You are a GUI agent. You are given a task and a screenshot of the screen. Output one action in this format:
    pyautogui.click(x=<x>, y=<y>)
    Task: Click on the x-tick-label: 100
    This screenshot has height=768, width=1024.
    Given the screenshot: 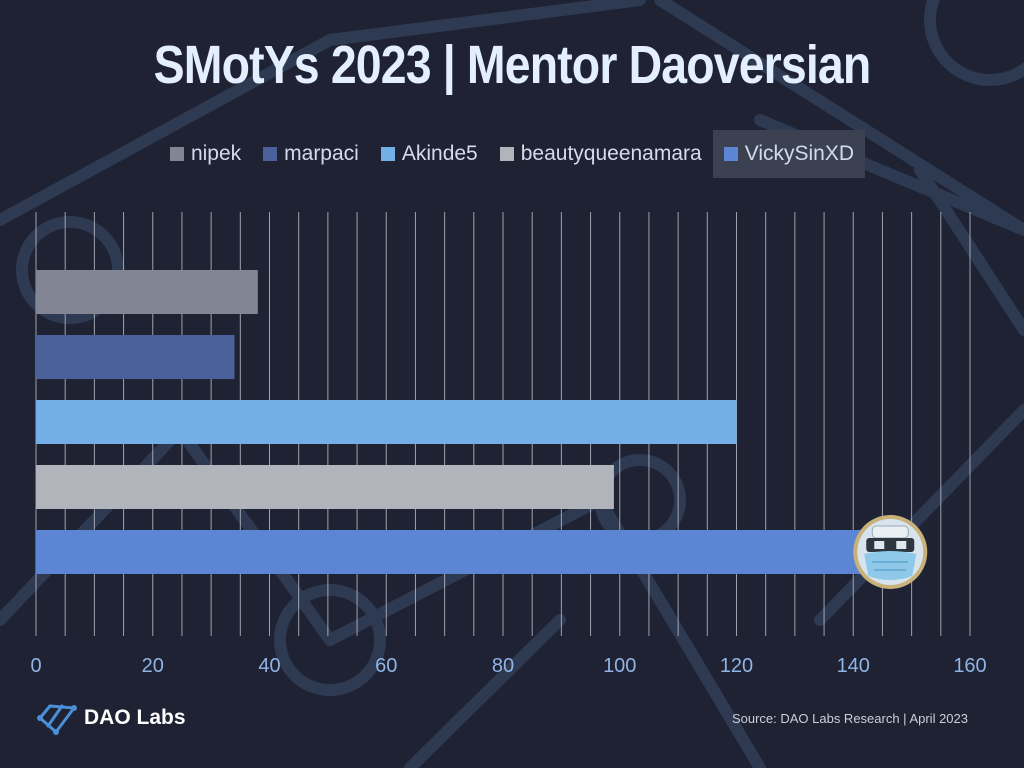 What is the action you would take?
    pyautogui.click(x=619, y=666)
    